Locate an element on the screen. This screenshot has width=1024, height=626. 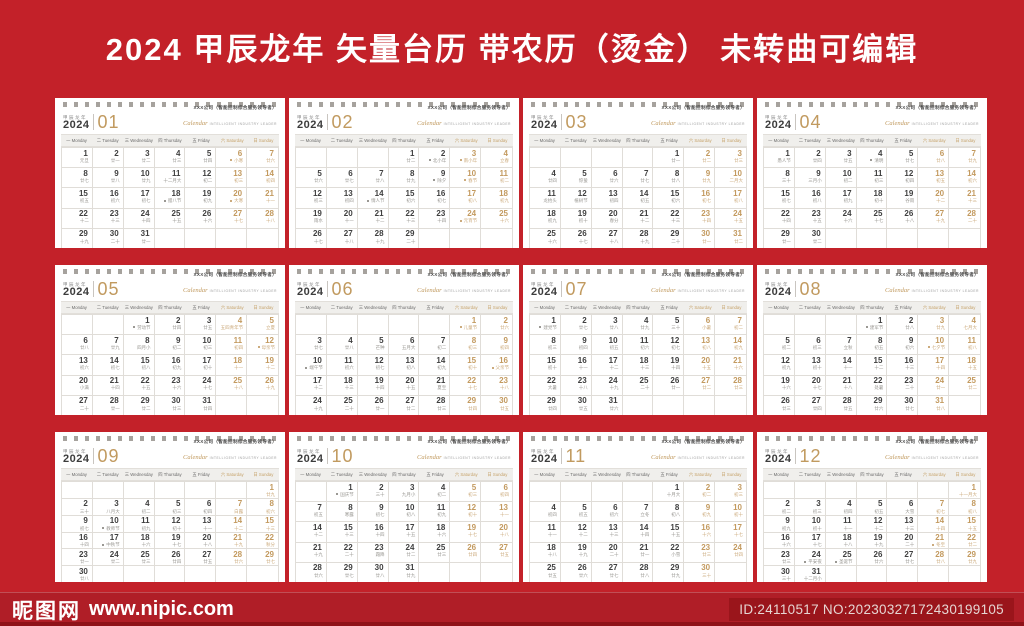
lunar-label: 十八 is located at coordinates (270, 221).